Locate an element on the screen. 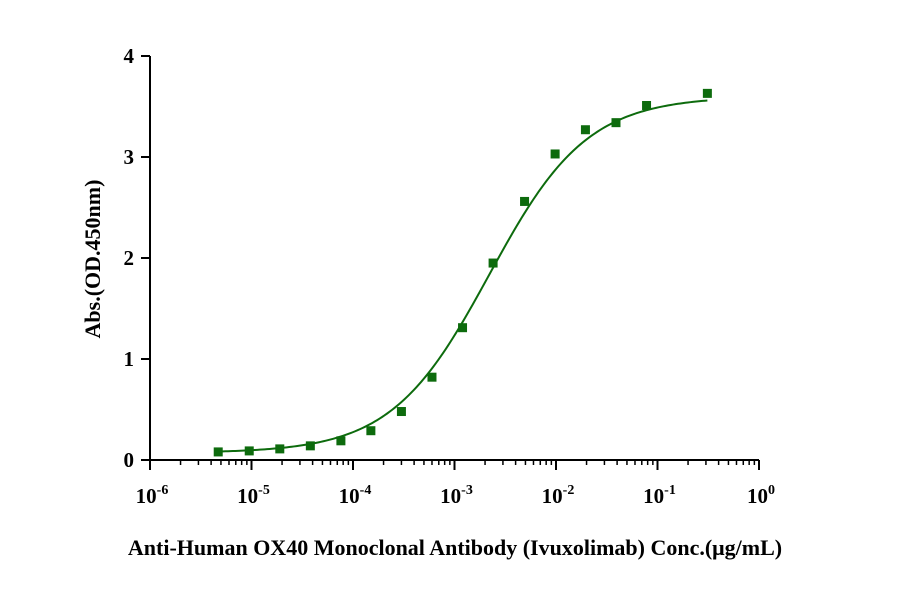 The height and width of the screenshot is (596, 910). x-tick-label: 10⁻⁴ is located at coordinates (355, 495).